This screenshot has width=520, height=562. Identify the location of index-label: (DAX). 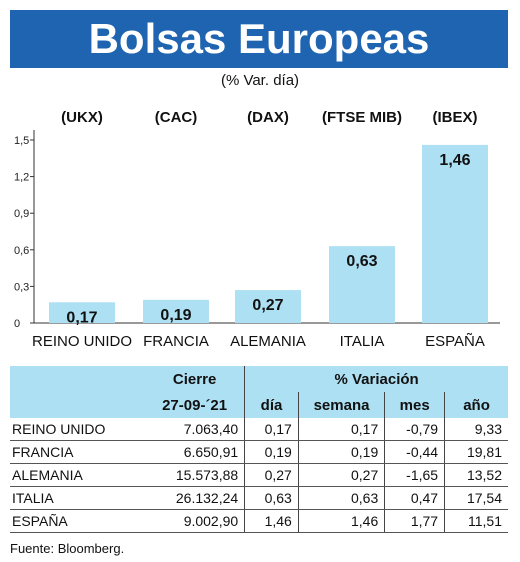
(268, 117).